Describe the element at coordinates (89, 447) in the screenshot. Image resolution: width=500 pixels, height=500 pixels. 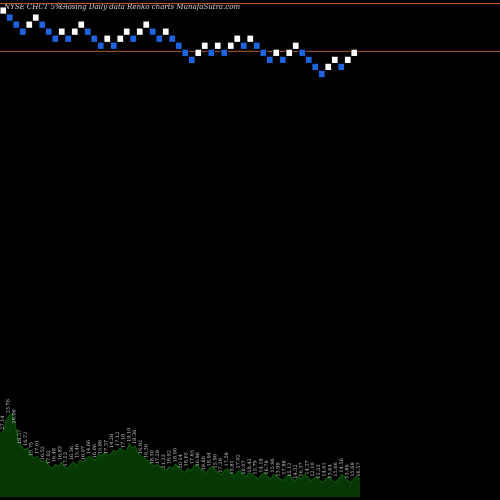
I see `value-label: 14.66` at that location.